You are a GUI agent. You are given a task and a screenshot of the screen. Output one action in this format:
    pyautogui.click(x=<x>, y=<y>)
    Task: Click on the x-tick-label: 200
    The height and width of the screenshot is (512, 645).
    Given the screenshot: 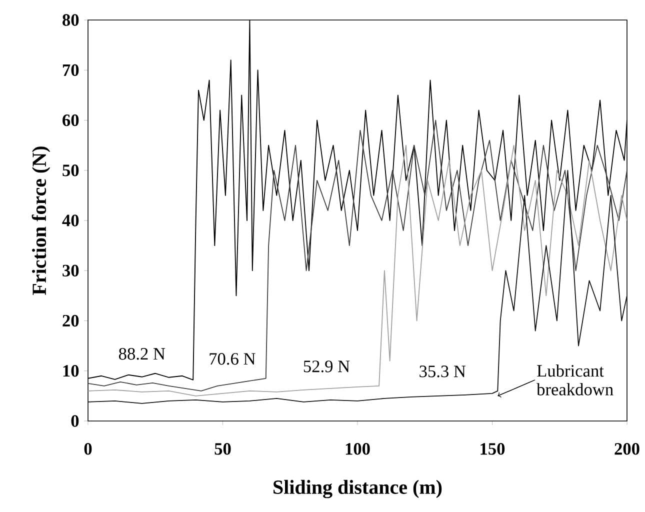 What is the action you would take?
    pyautogui.click(x=627, y=449)
    